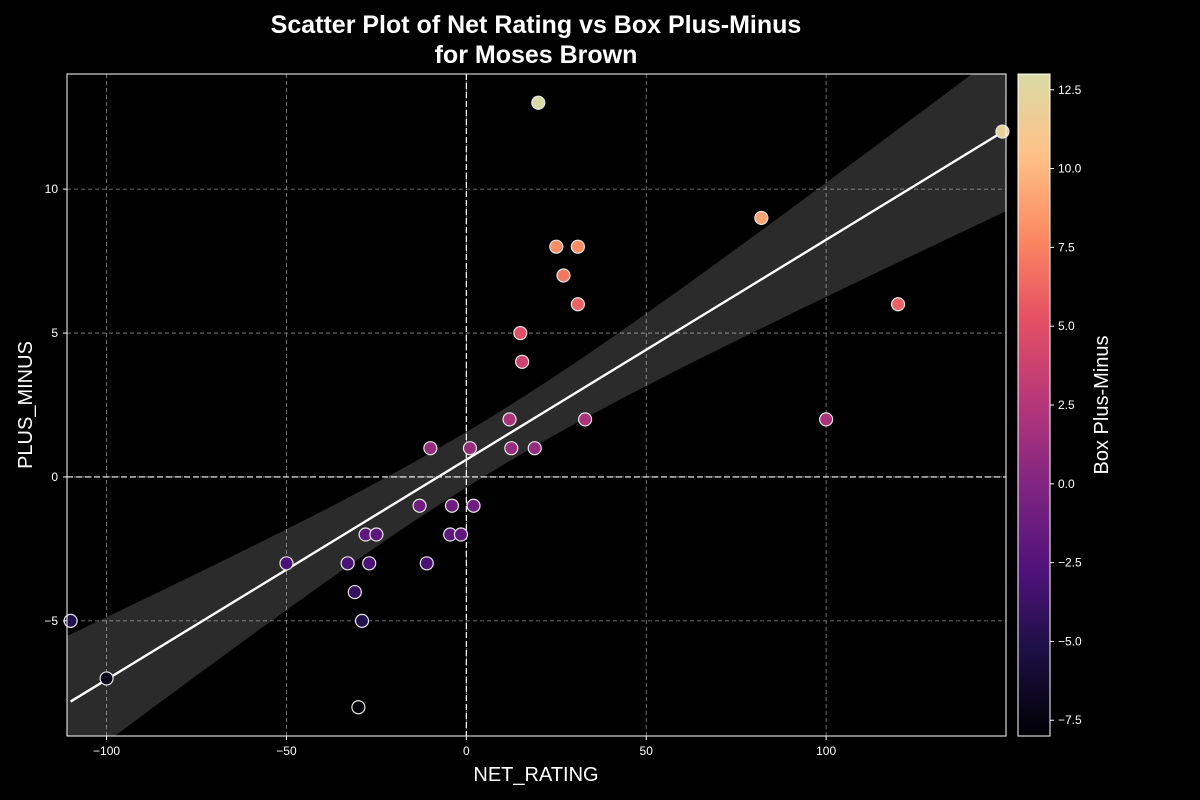  Describe the element at coordinates (536, 55) in the screenshot. I see `chart-title-line-2: for Moses Brown` at that location.